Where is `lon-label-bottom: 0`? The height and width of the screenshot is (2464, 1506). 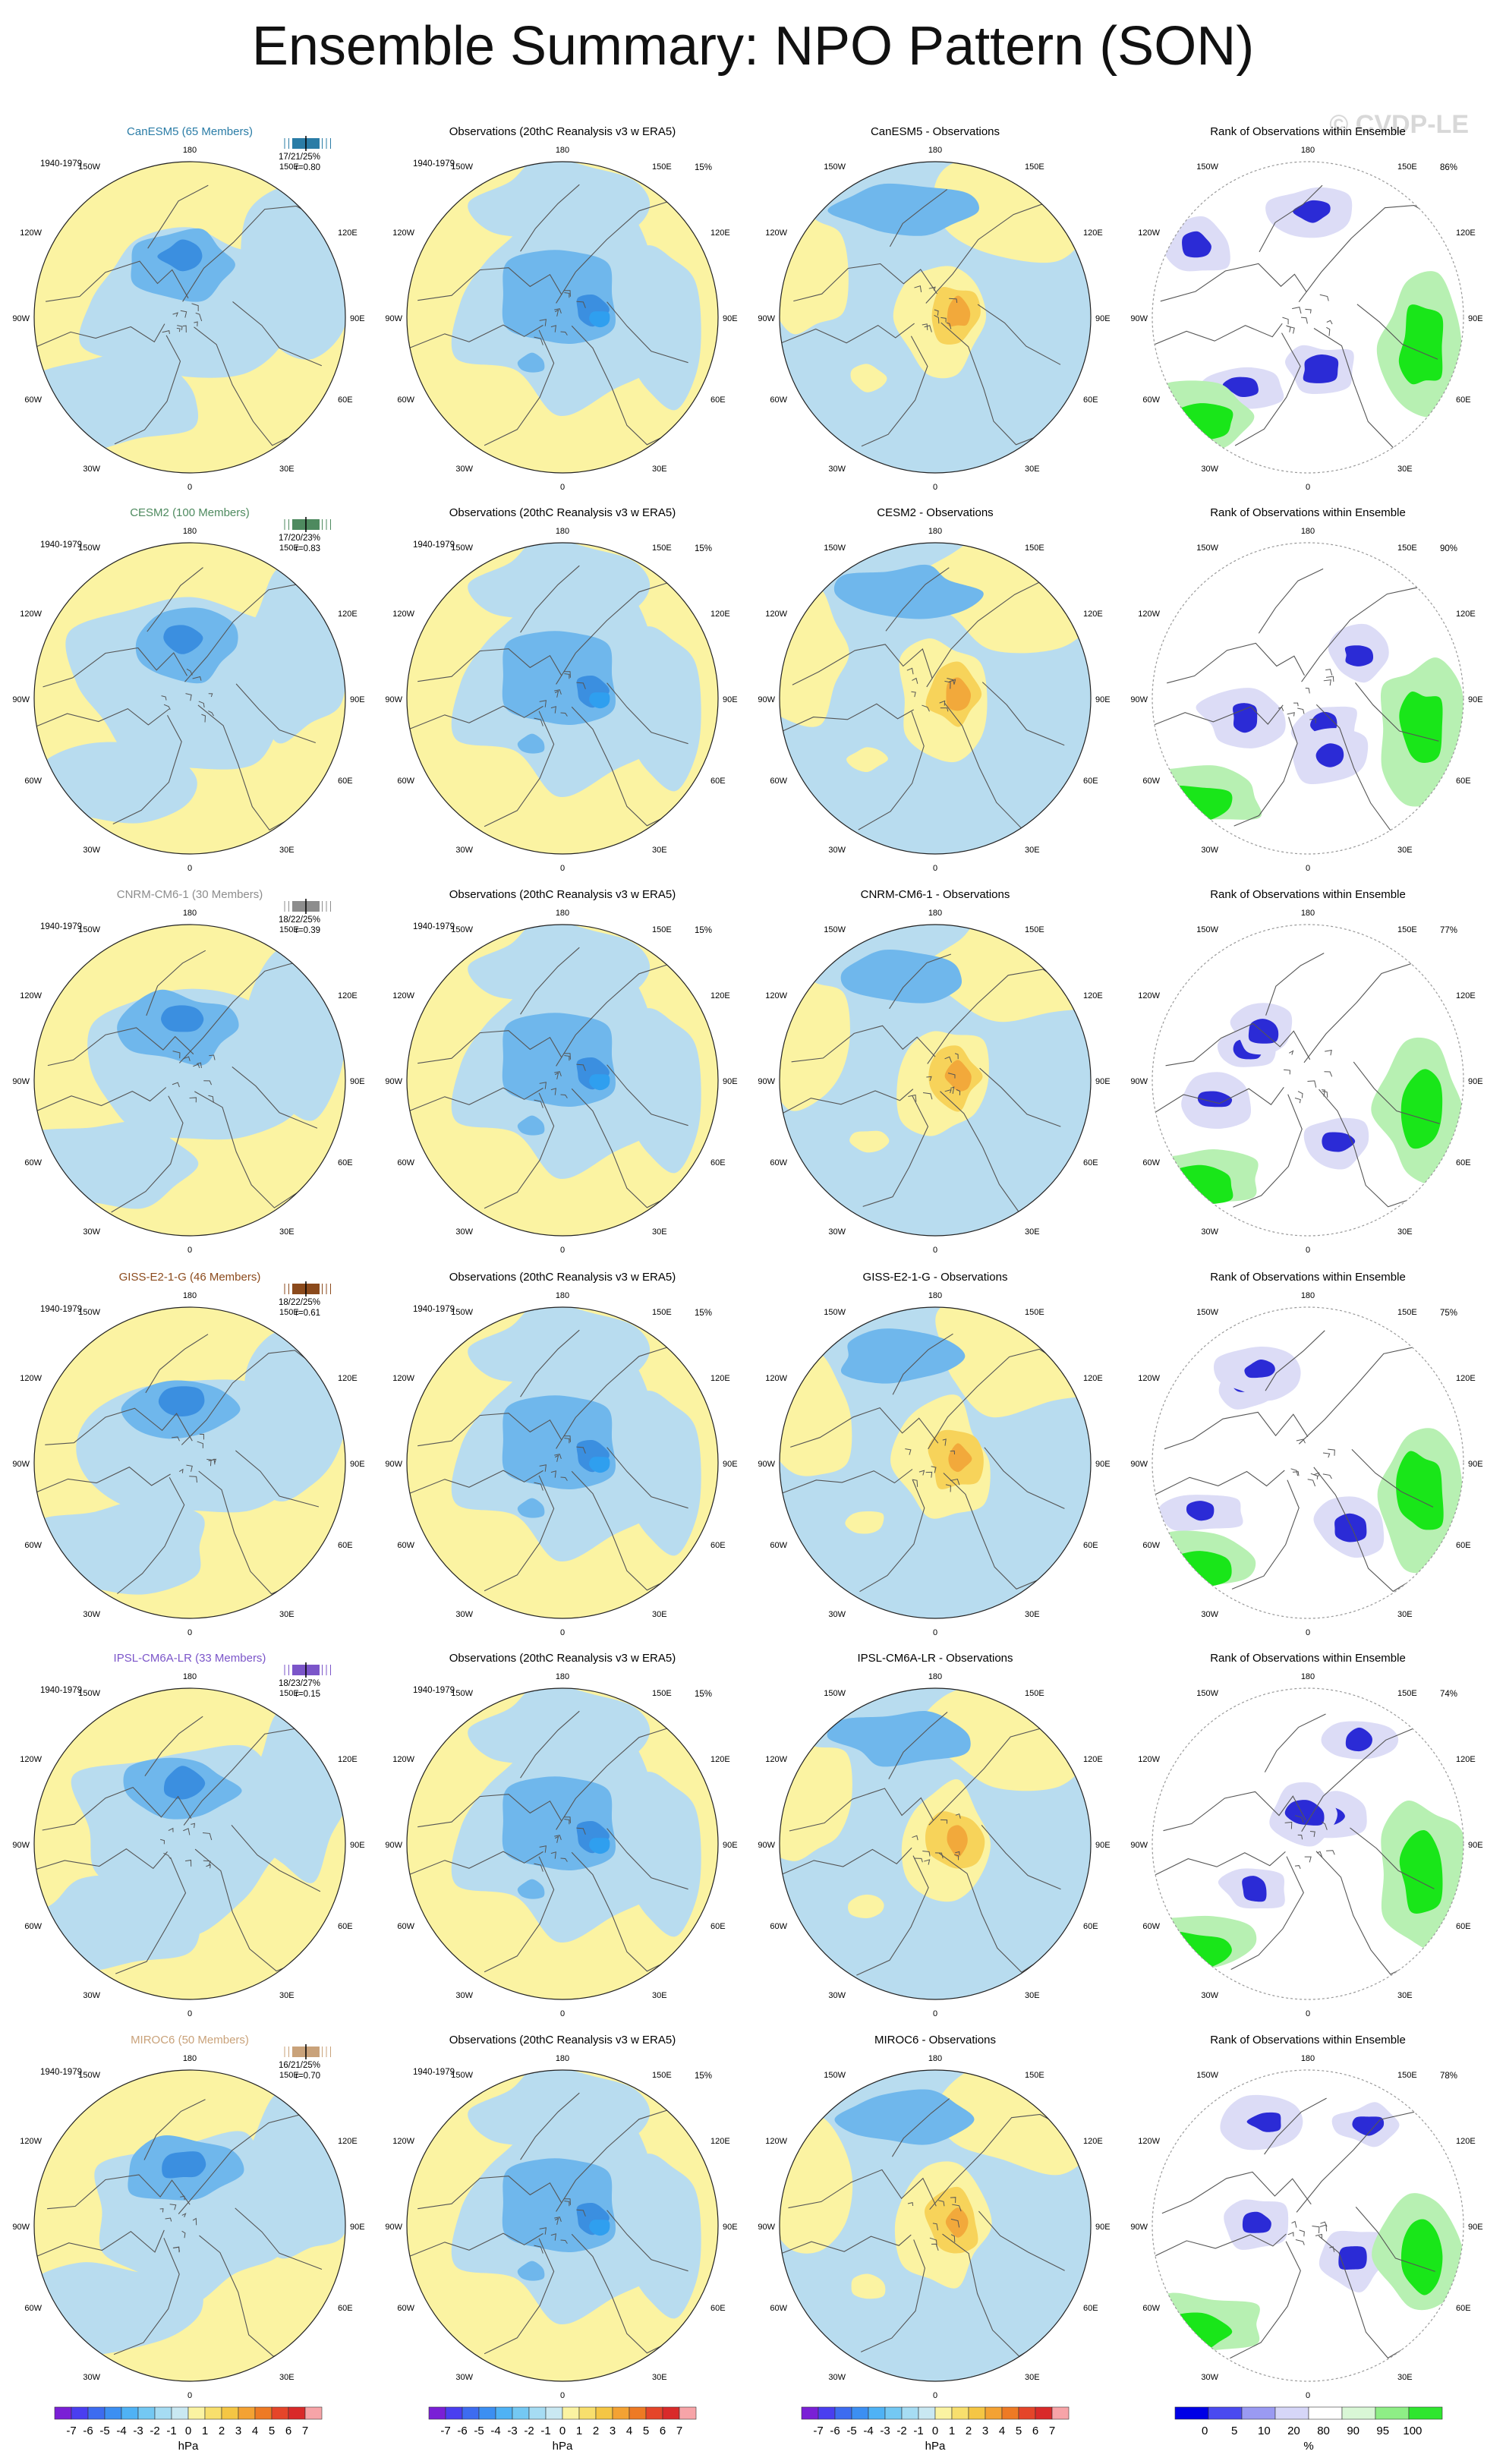
lon-label-bottom: 0 is located at coordinates (562, 1250).